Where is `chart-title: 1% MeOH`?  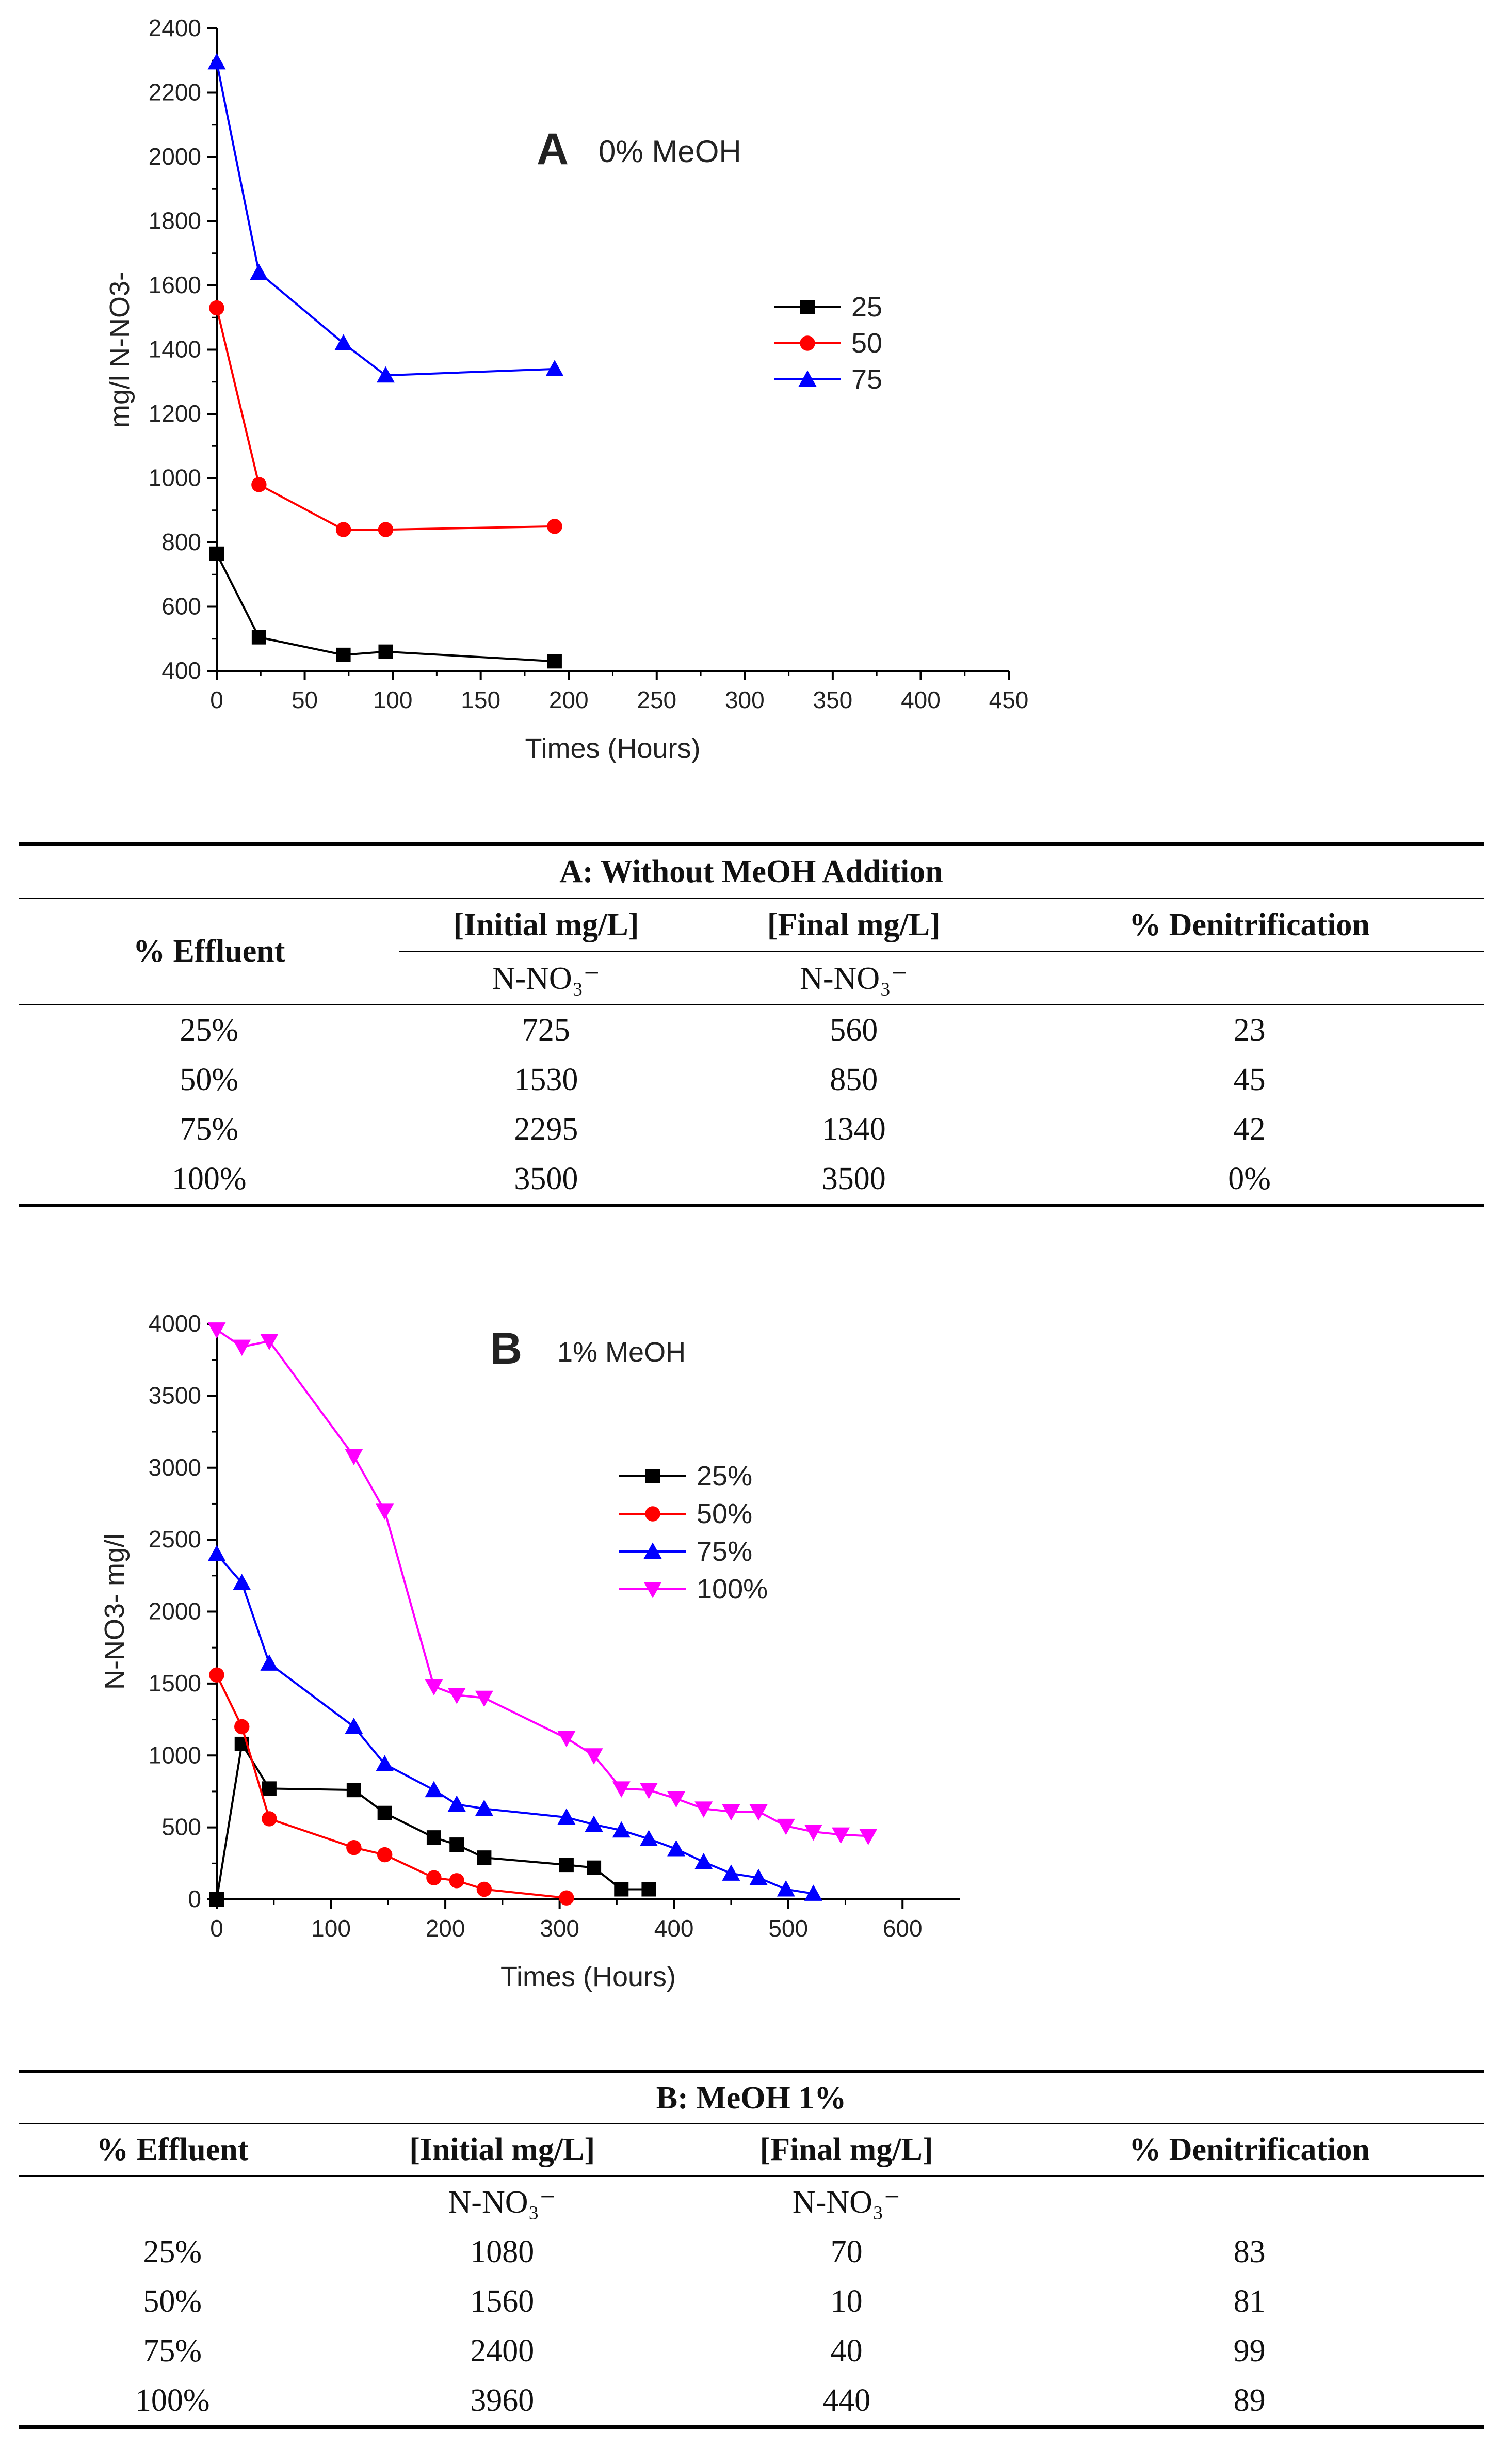
chart-title: 1% MeOH is located at coordinates (622, 1352).